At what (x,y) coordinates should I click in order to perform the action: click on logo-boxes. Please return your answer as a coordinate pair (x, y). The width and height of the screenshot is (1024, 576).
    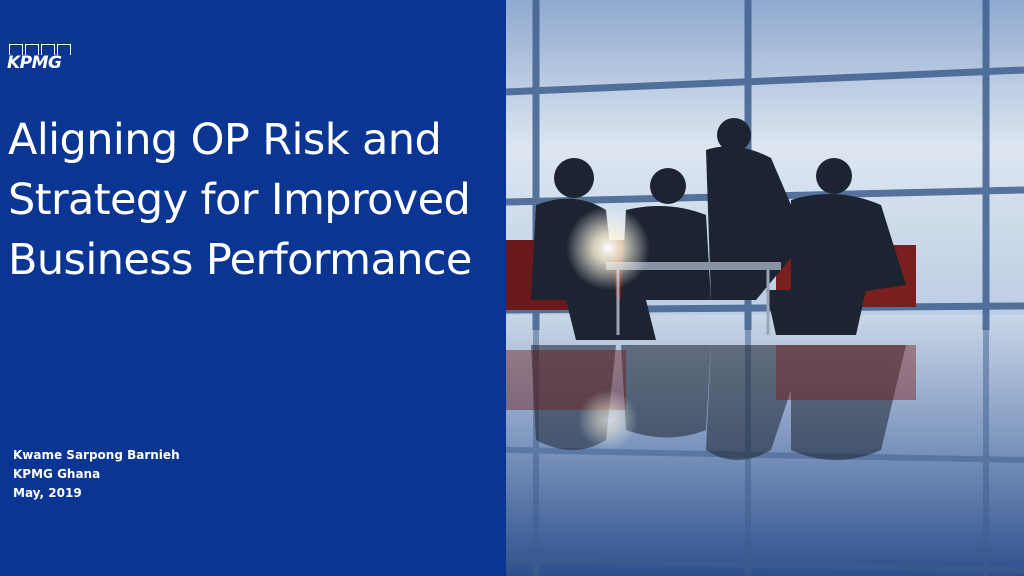
    Looking at the image, I should click on (43, 49).